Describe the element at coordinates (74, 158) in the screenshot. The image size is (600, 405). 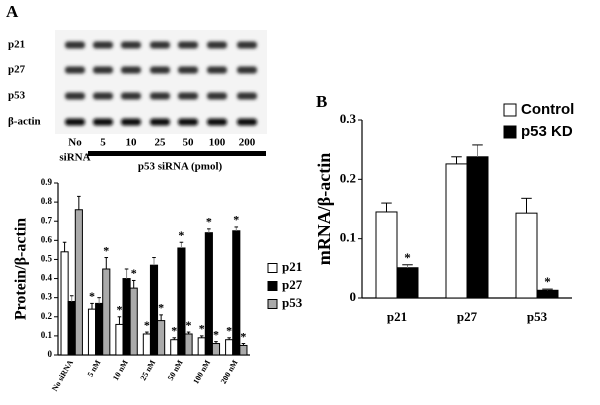
I see `lane-label: siRNA` at that location.